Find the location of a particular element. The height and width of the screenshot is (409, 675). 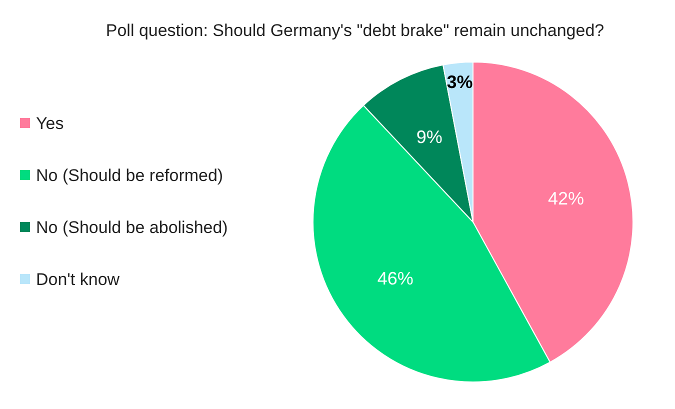

legend-label: Yes is located at coordinates (50, 123).